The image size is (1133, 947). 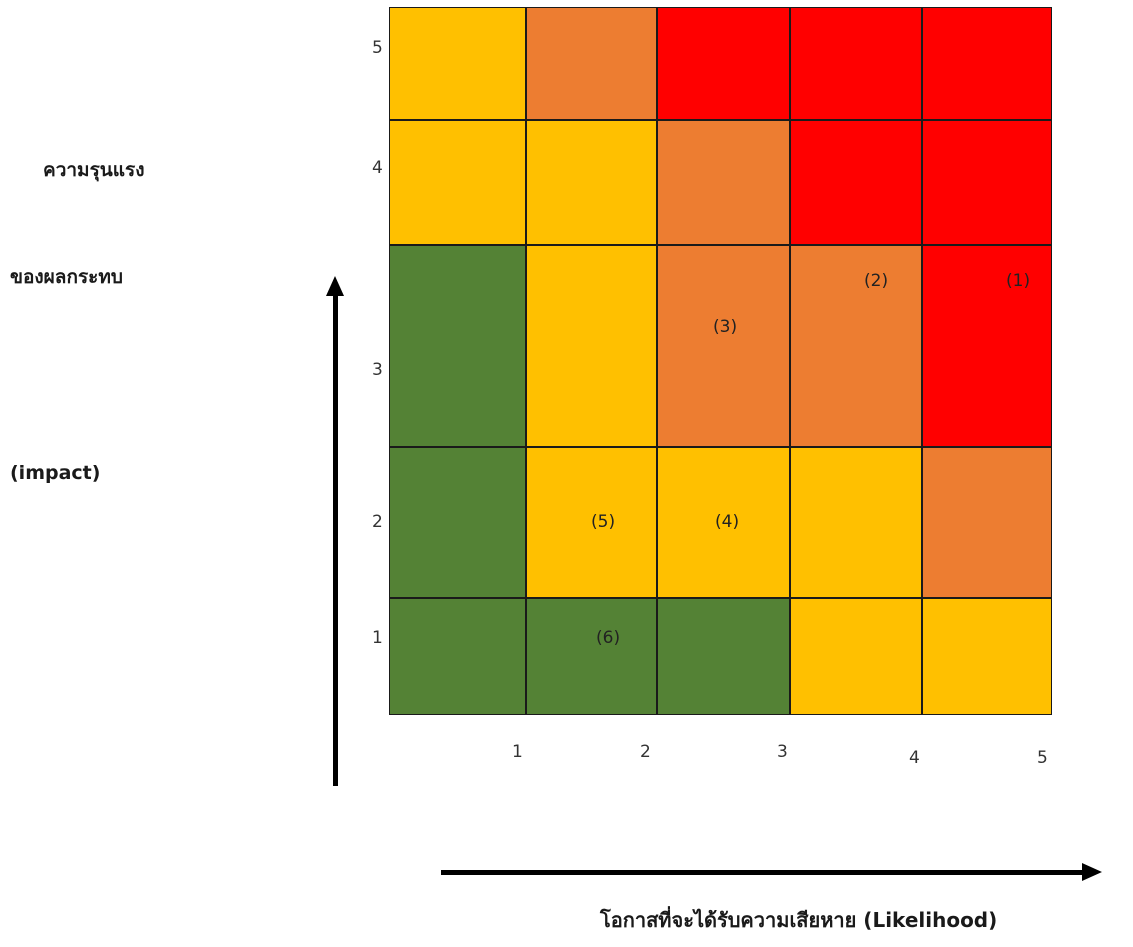 I want to click on likelihood-axis-title: โอกาสที่จะได้รับความเสียหาย (Likelihood), so click(x=799, y=920).